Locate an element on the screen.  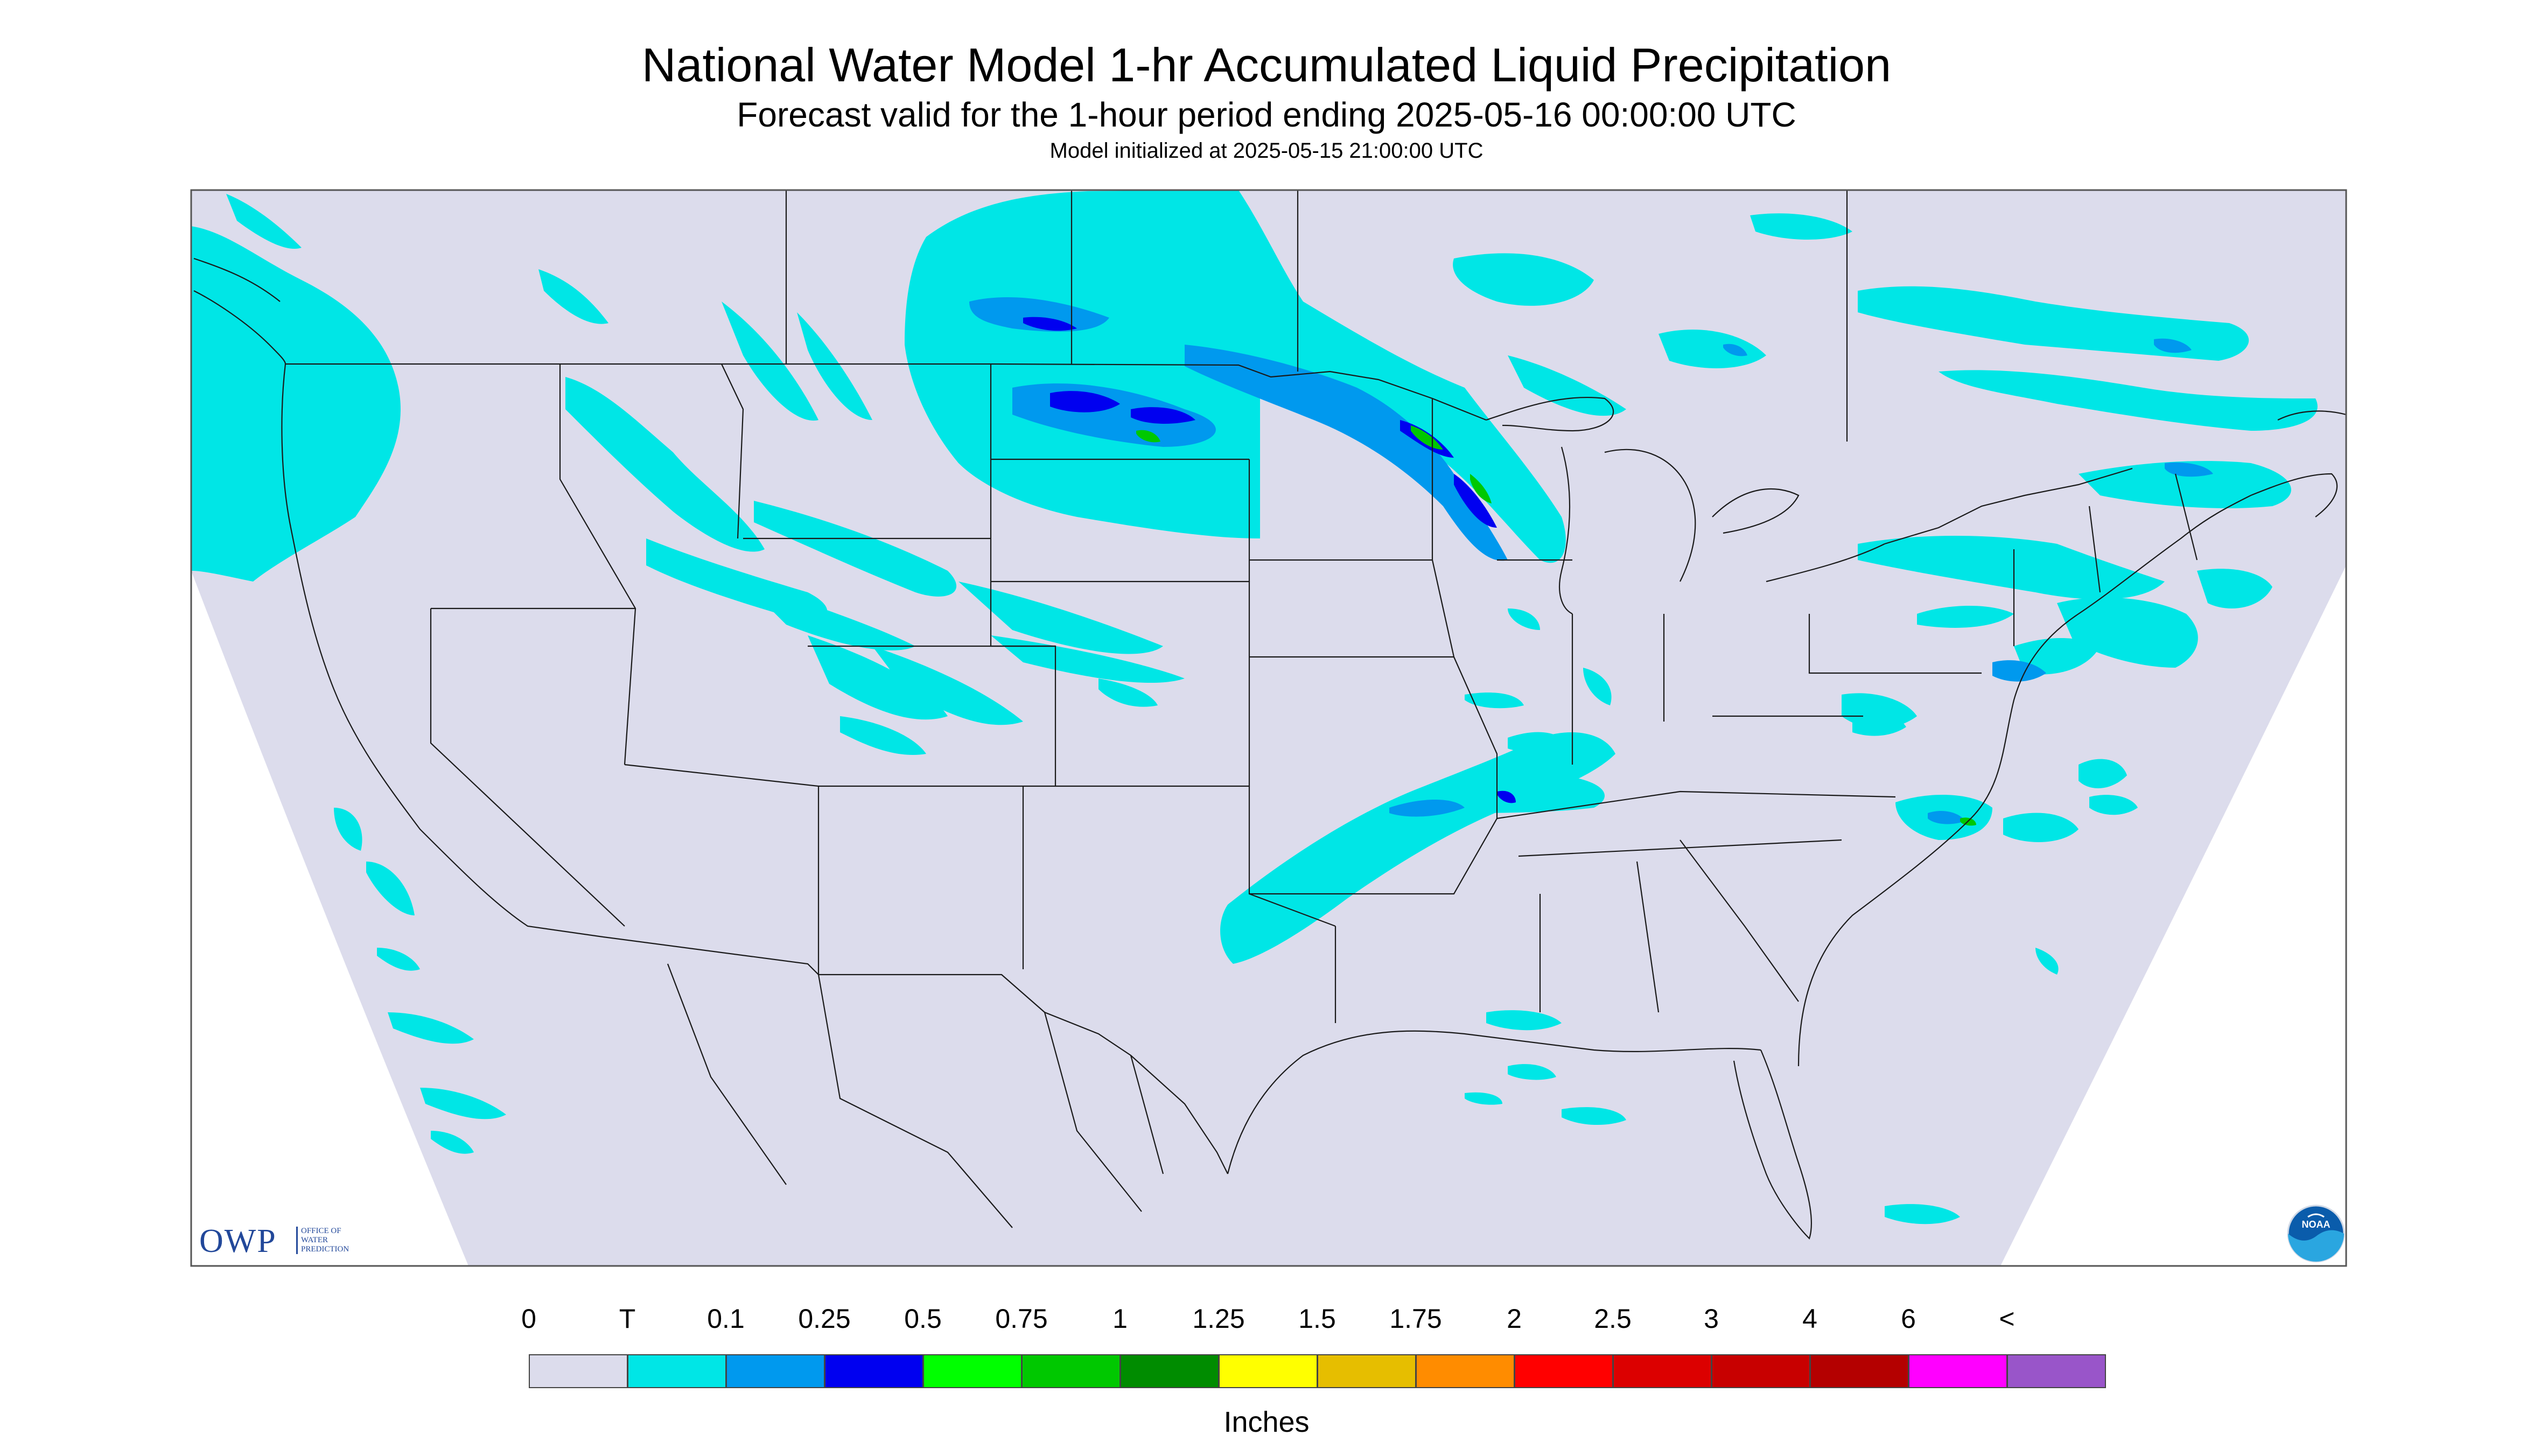
owp-logo-subtext: OFFICE OF WATER PREDICTION is located at coordinates (323, 1240).